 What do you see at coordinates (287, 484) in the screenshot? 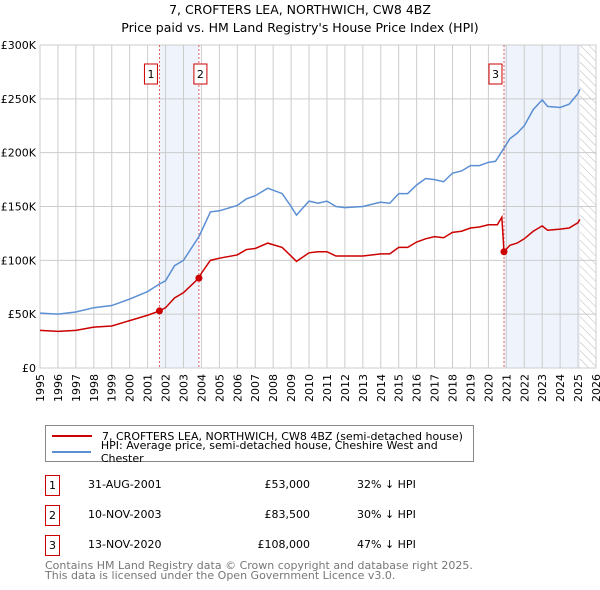
I see `transaction-price: £53,000` at bounding box center [287, 484].